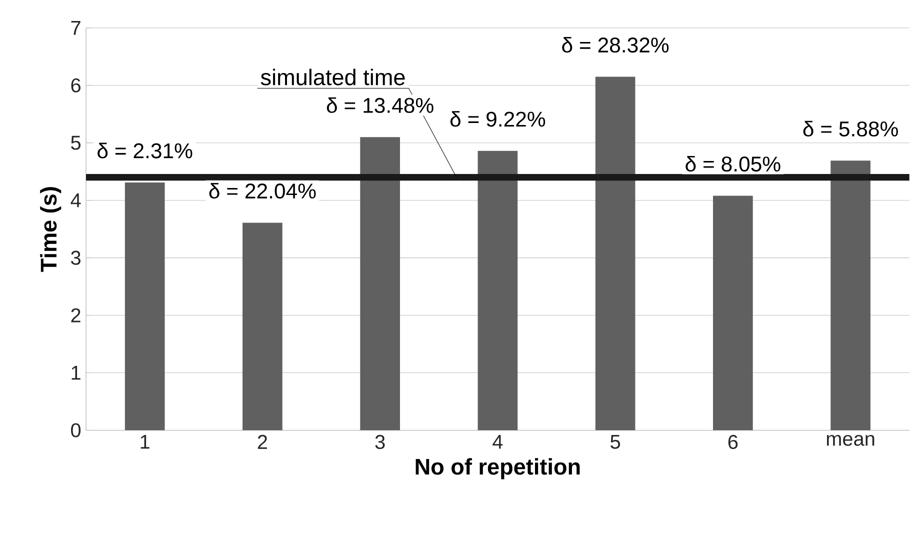 The height and width of the screenshot is (534, 914). Describe the element at coordinates (76, 143) in the screenshot. I see `y-tick-label: 5` at that location.